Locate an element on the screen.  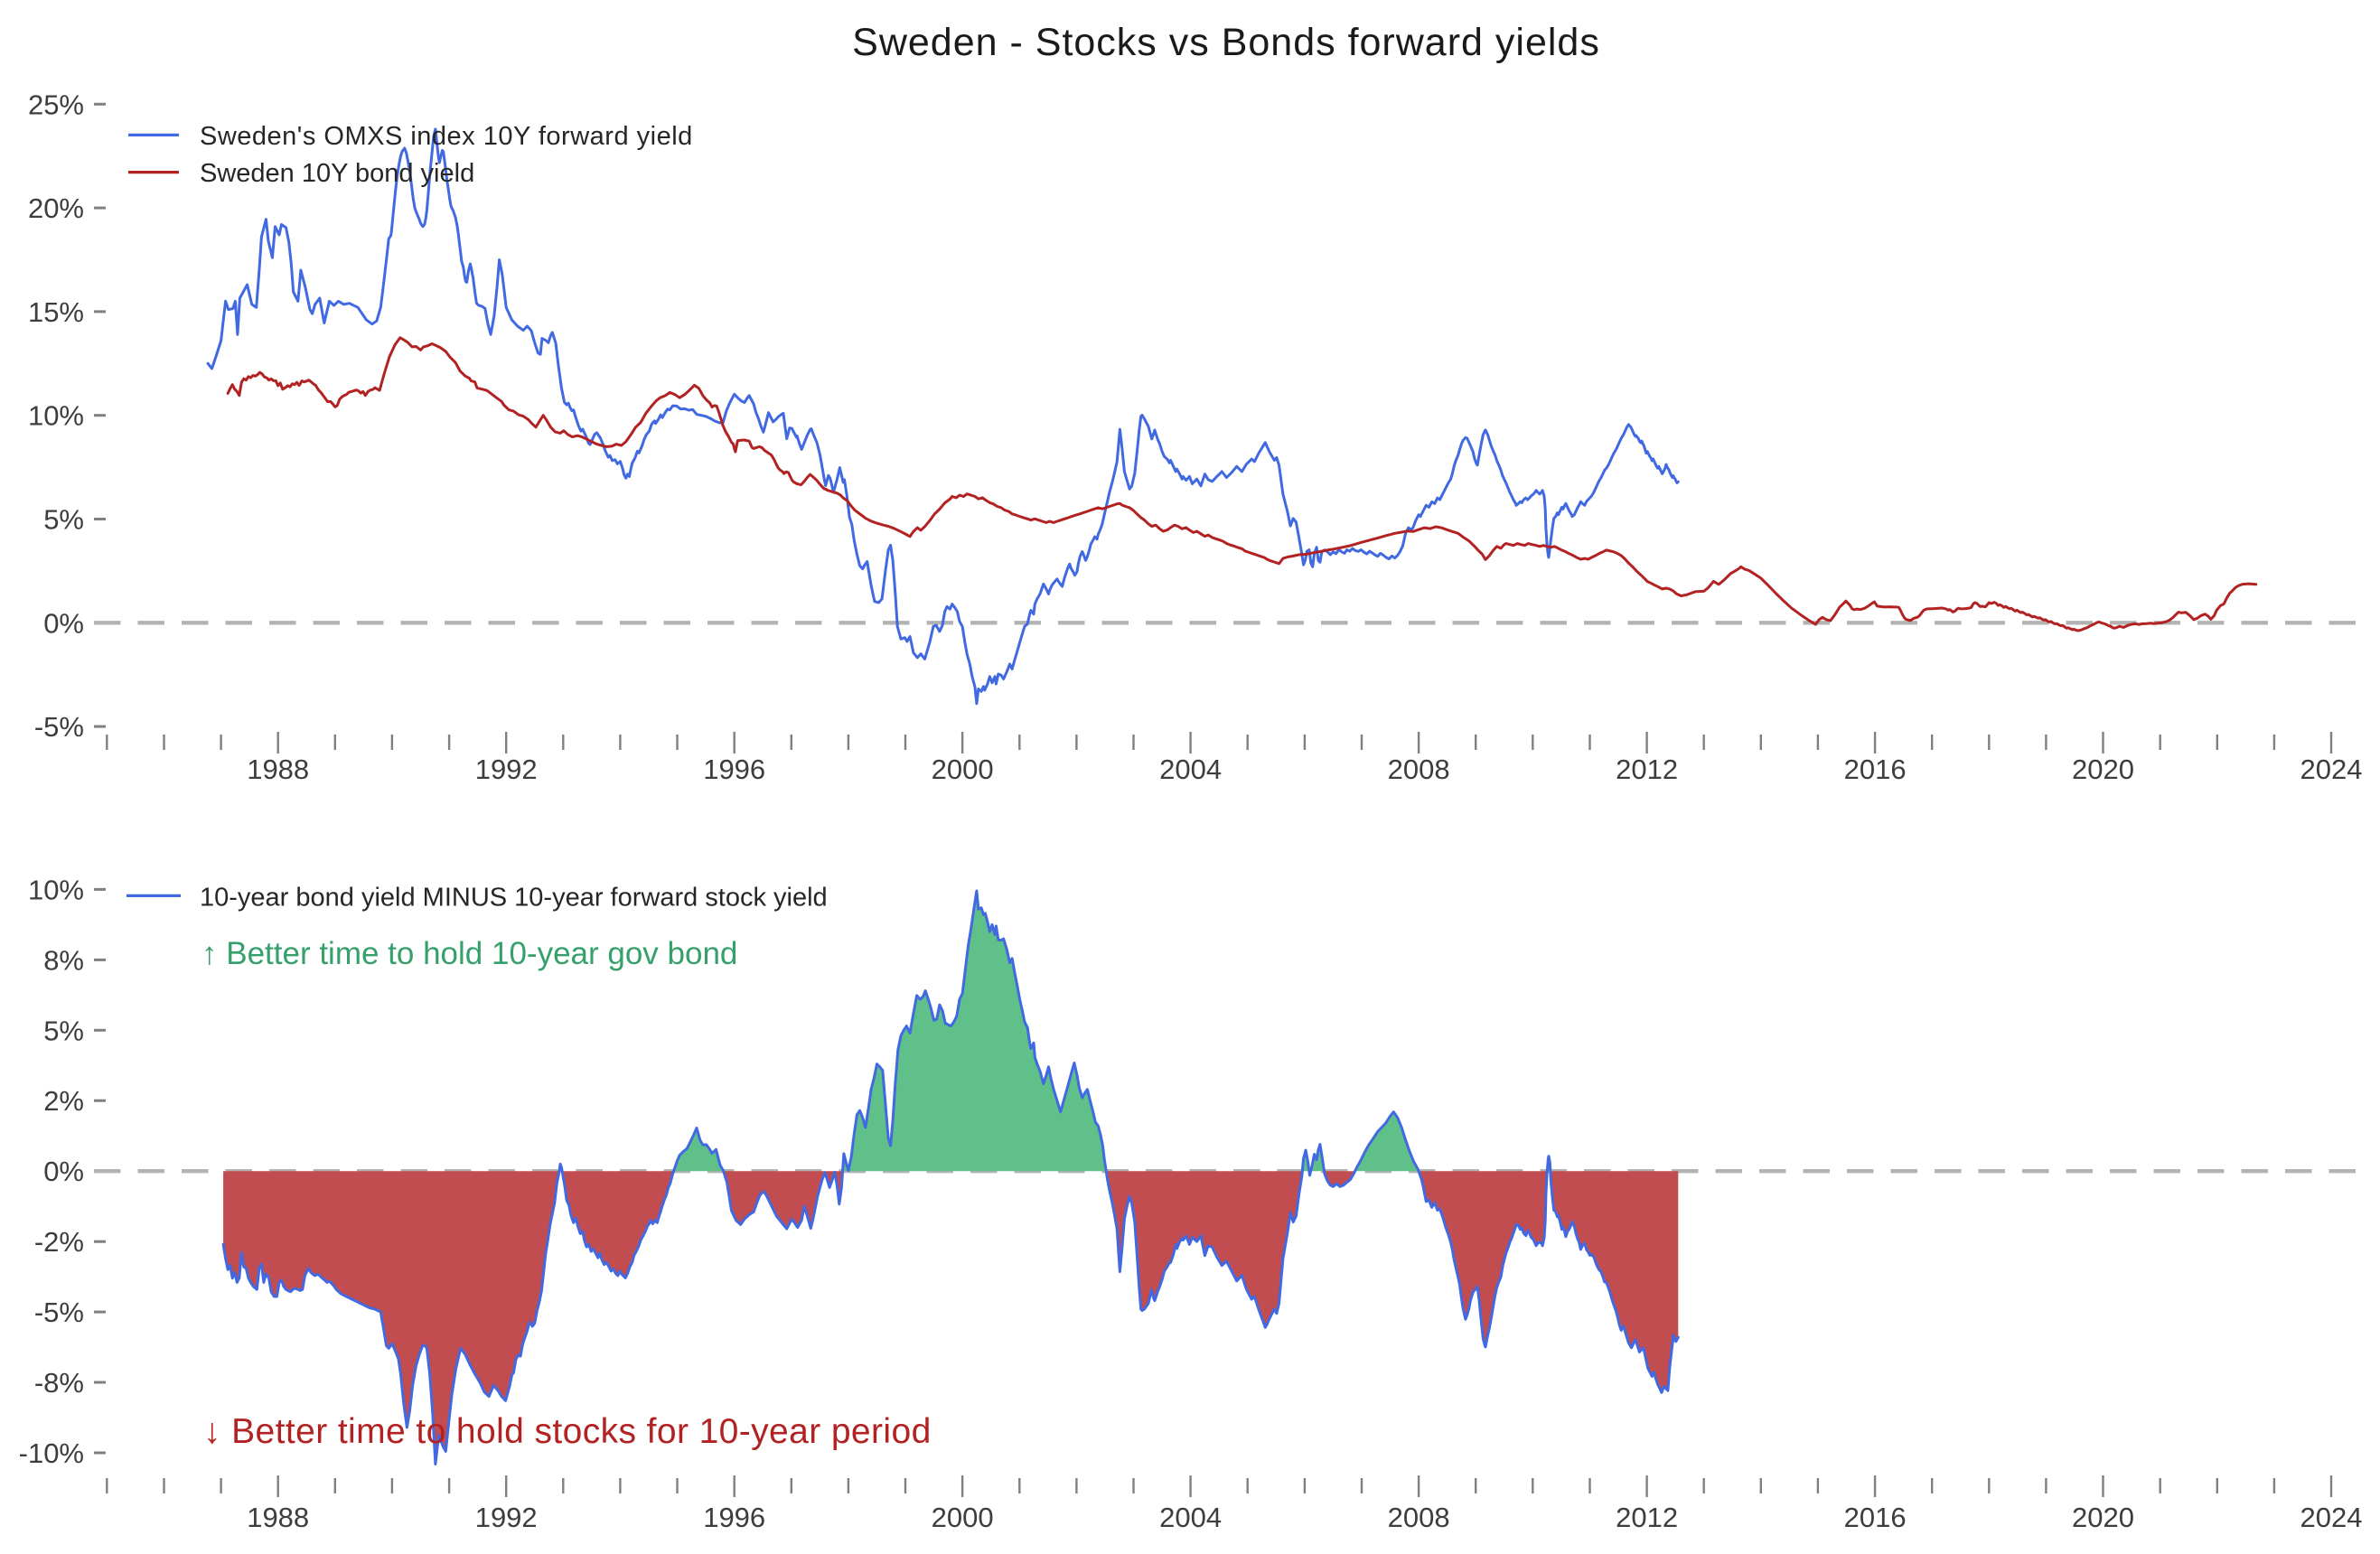
svg-text:↑ Better time to hold 10-year: ↑ Better time to hold 10-year gov bond is located at coordinates (469, 953).